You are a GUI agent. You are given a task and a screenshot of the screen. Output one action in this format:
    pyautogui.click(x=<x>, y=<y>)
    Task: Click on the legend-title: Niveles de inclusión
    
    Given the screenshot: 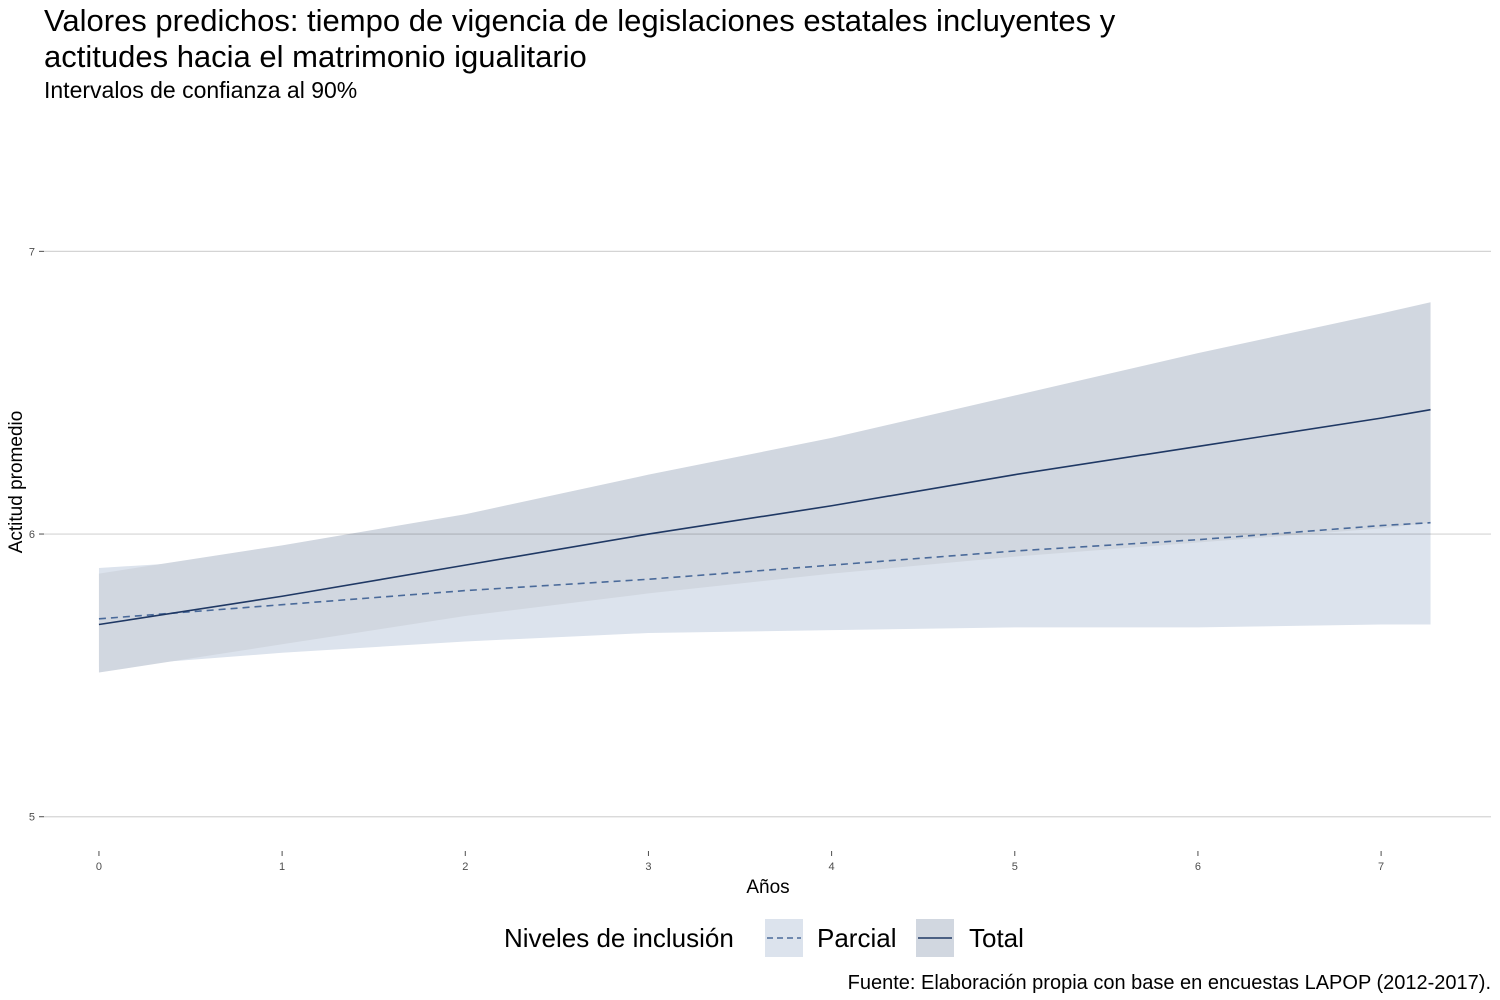 What is the action you would take?
    pyautogui.click(x=619, y=938)
    